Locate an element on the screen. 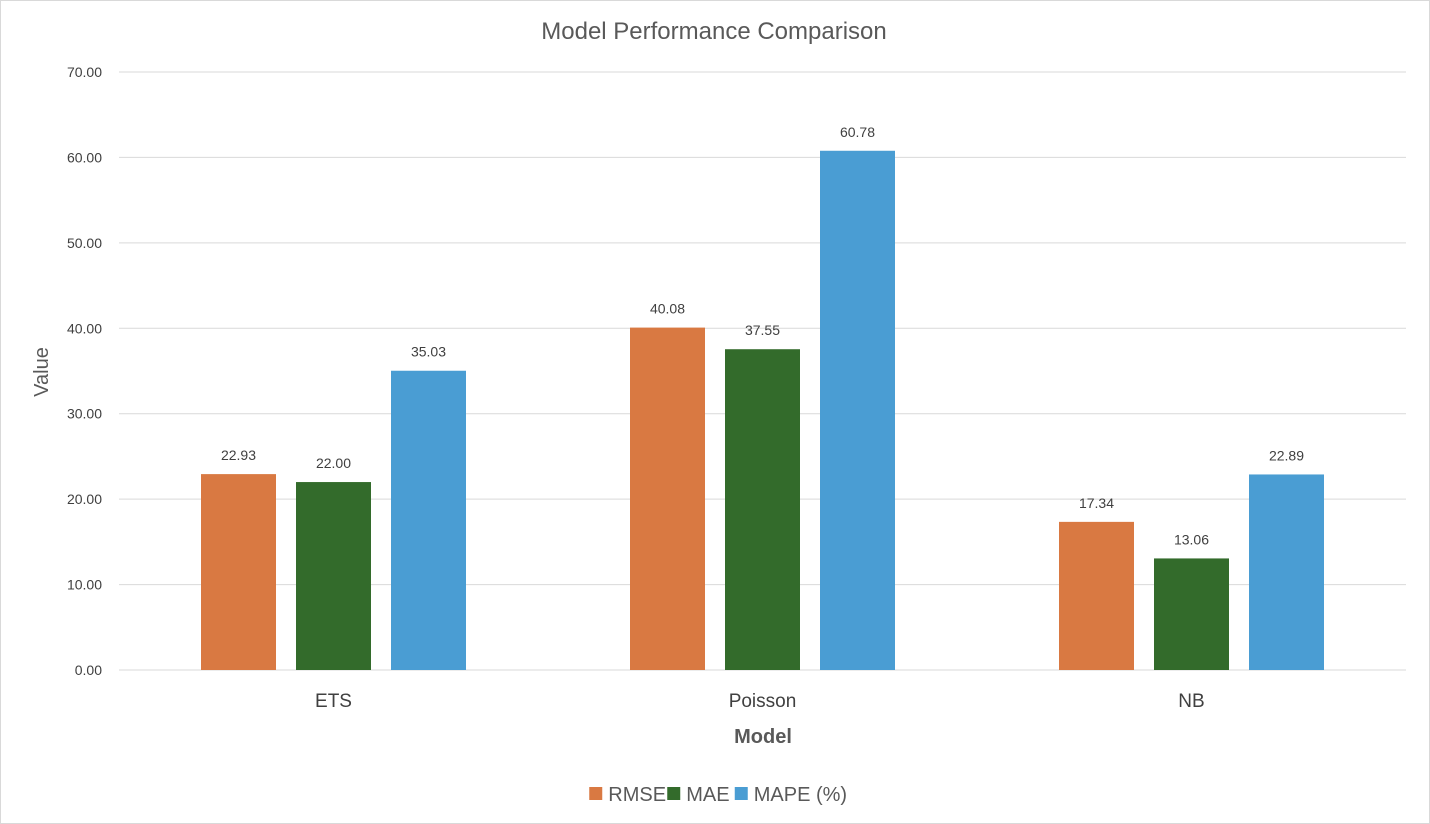 This screenshot has width=1430, height=824. x-axis-ticks: ETS Poisson NB is located at coordinates (760, 701).